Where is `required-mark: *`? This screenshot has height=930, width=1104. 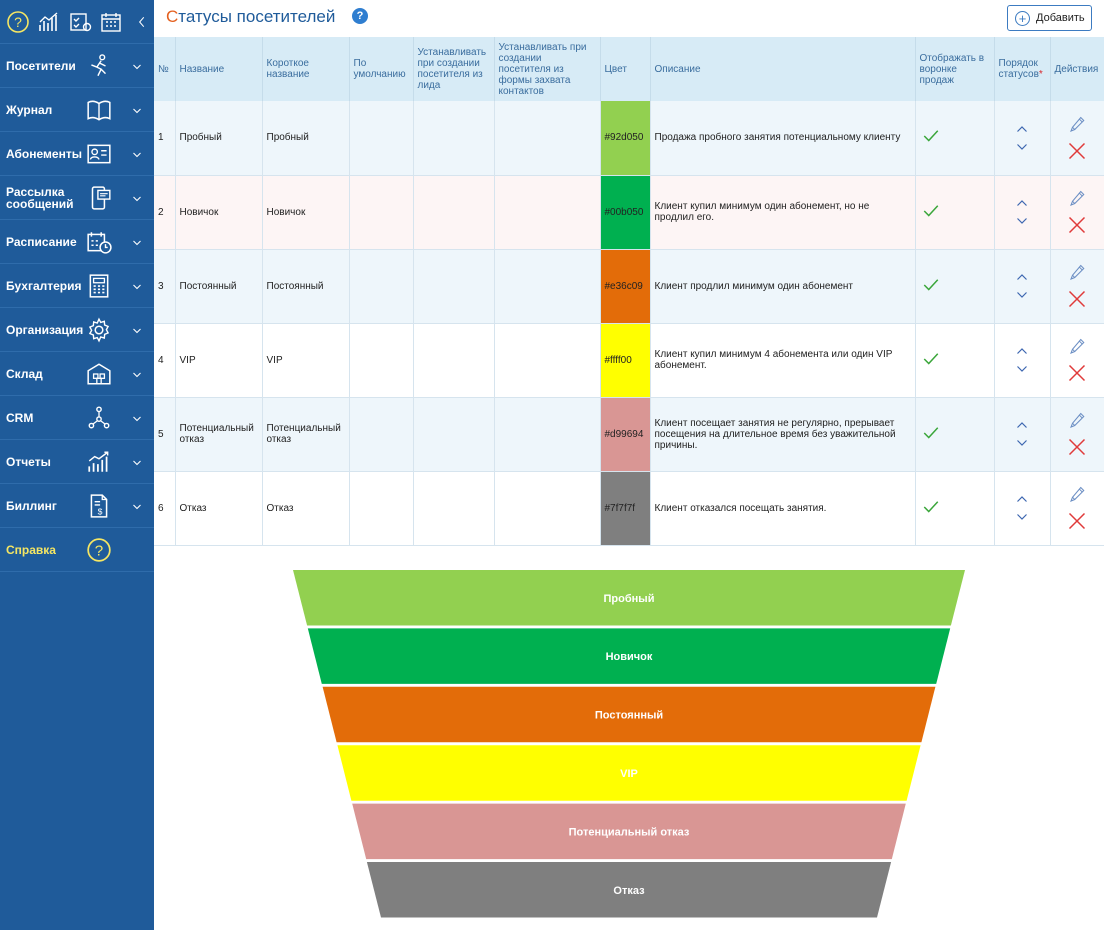 required-mark: * is located at coordinates (1040, 74).